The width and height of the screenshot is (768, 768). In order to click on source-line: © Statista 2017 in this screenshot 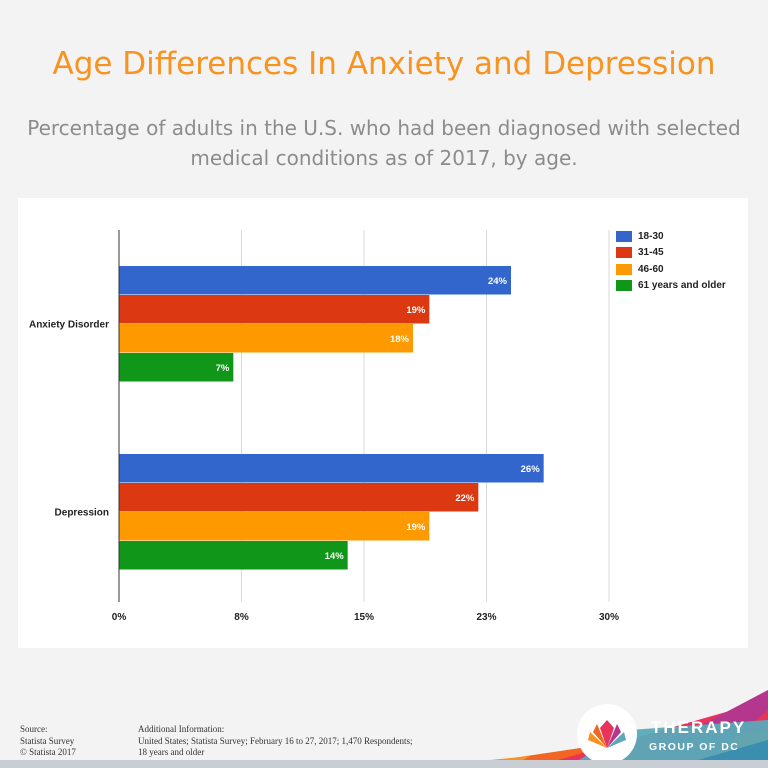, I will do `click(48, 752)`.